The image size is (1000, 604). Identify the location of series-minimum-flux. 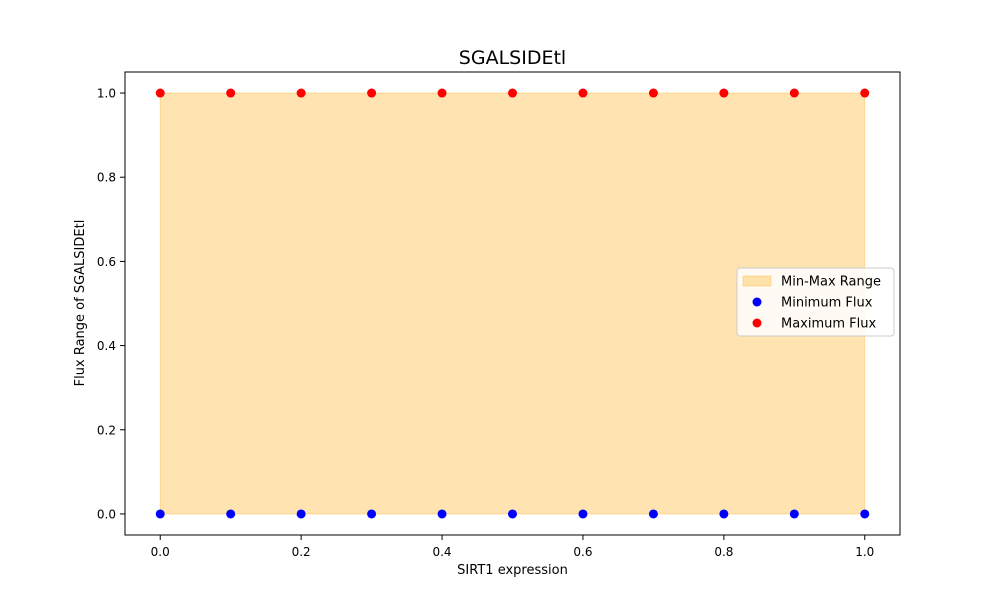
(512, 514).